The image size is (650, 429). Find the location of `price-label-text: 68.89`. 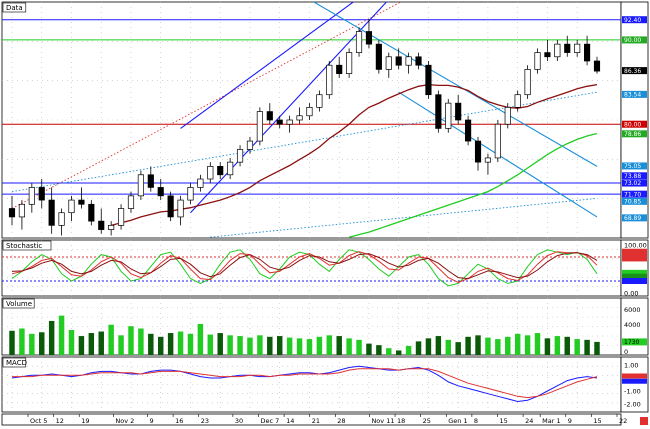

price-label-text: 68.89 is located at coordinates (632, 218).